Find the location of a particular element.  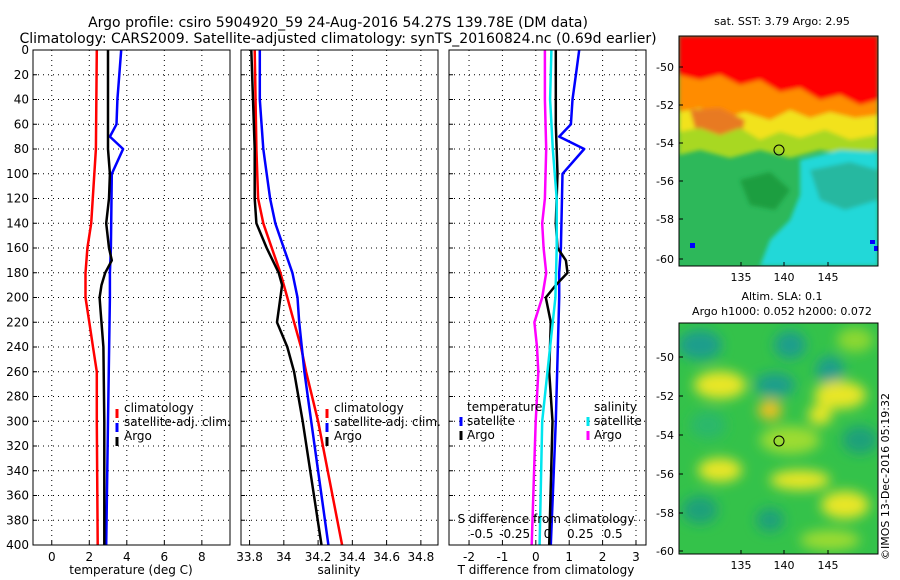

sst-map-frame is located at coordinates (778, 151).